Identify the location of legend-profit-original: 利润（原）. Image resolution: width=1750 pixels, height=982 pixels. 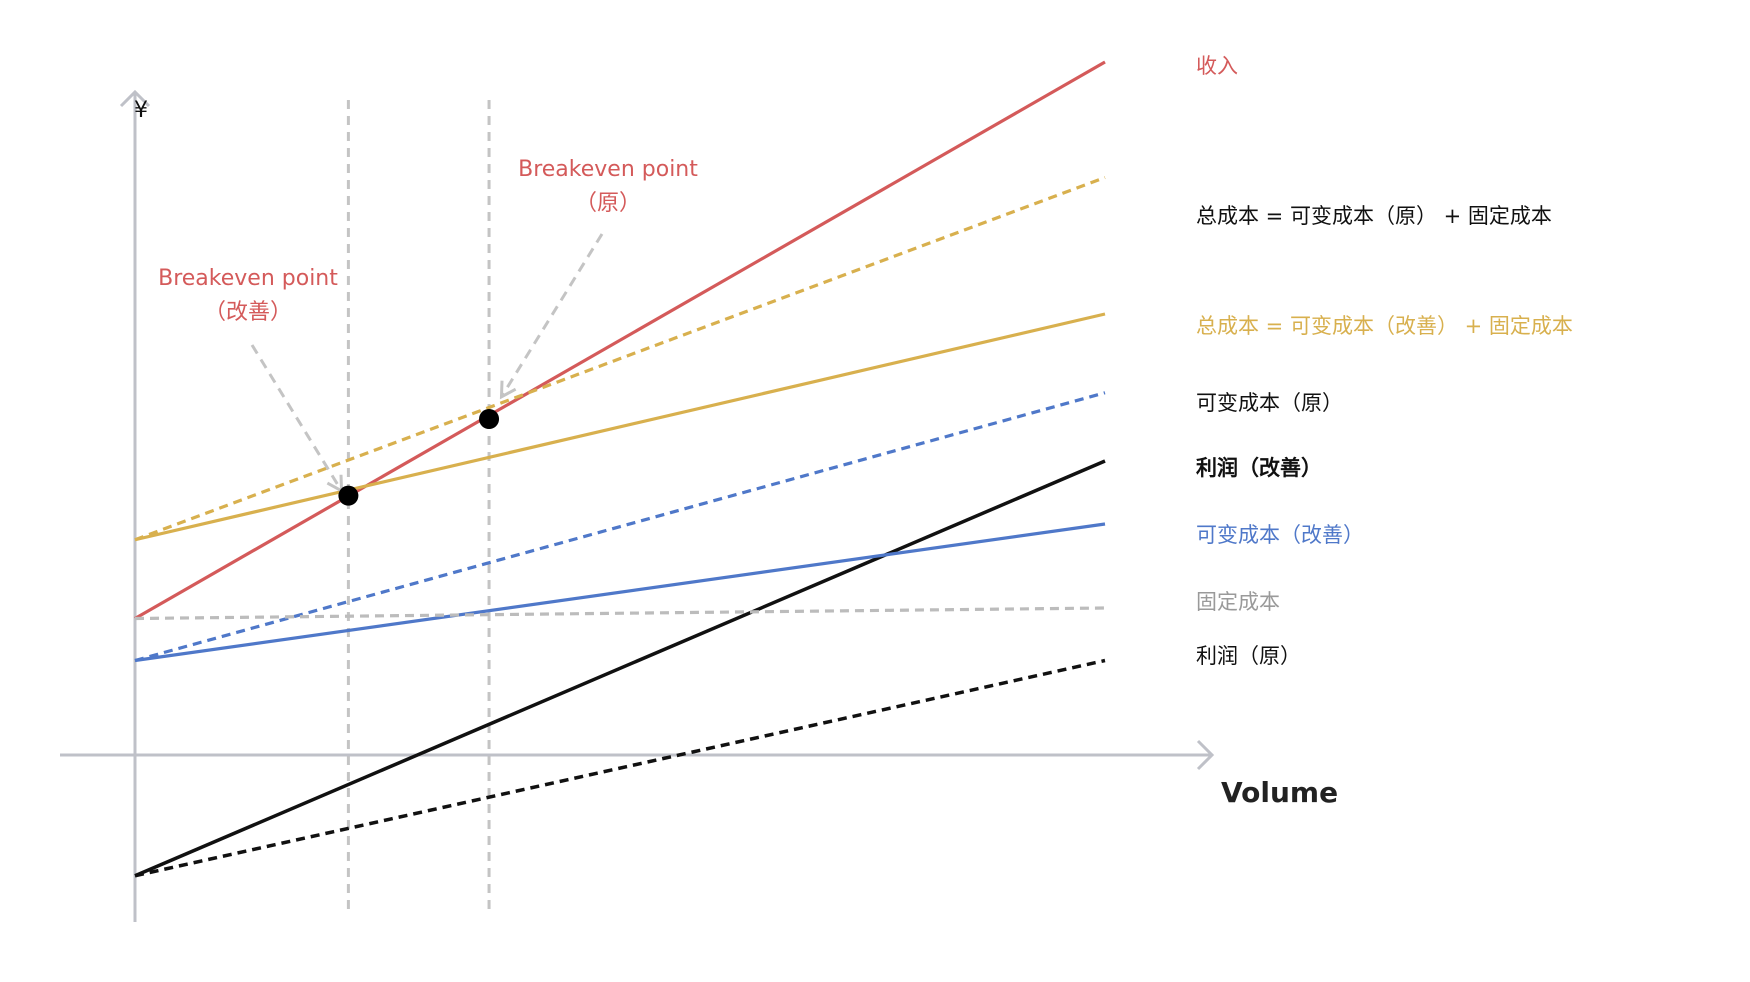
(1248, 656).